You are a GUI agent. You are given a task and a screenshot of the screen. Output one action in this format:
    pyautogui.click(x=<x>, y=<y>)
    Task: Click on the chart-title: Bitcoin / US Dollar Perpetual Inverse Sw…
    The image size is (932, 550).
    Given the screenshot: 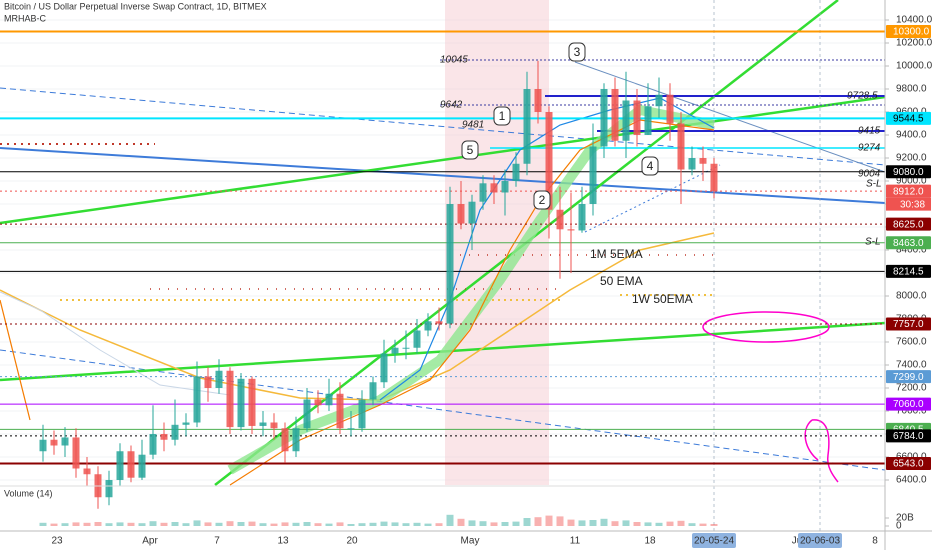 What is the action you would take?
    pyautogui.click(x=135, y=6)
    